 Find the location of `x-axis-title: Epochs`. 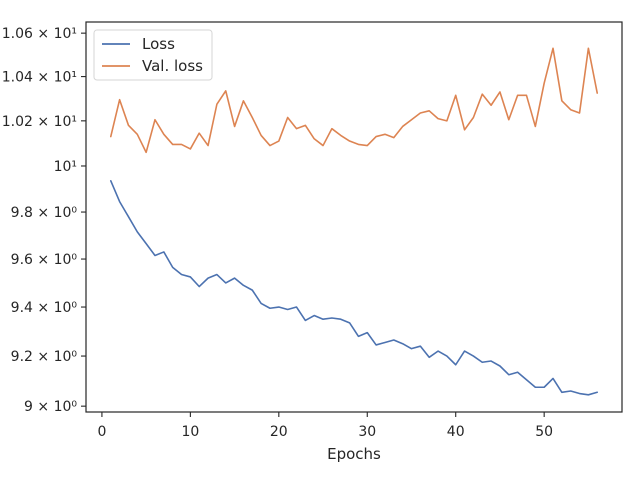

x-axis-title: Epochs is located at coordinates (354, 454).